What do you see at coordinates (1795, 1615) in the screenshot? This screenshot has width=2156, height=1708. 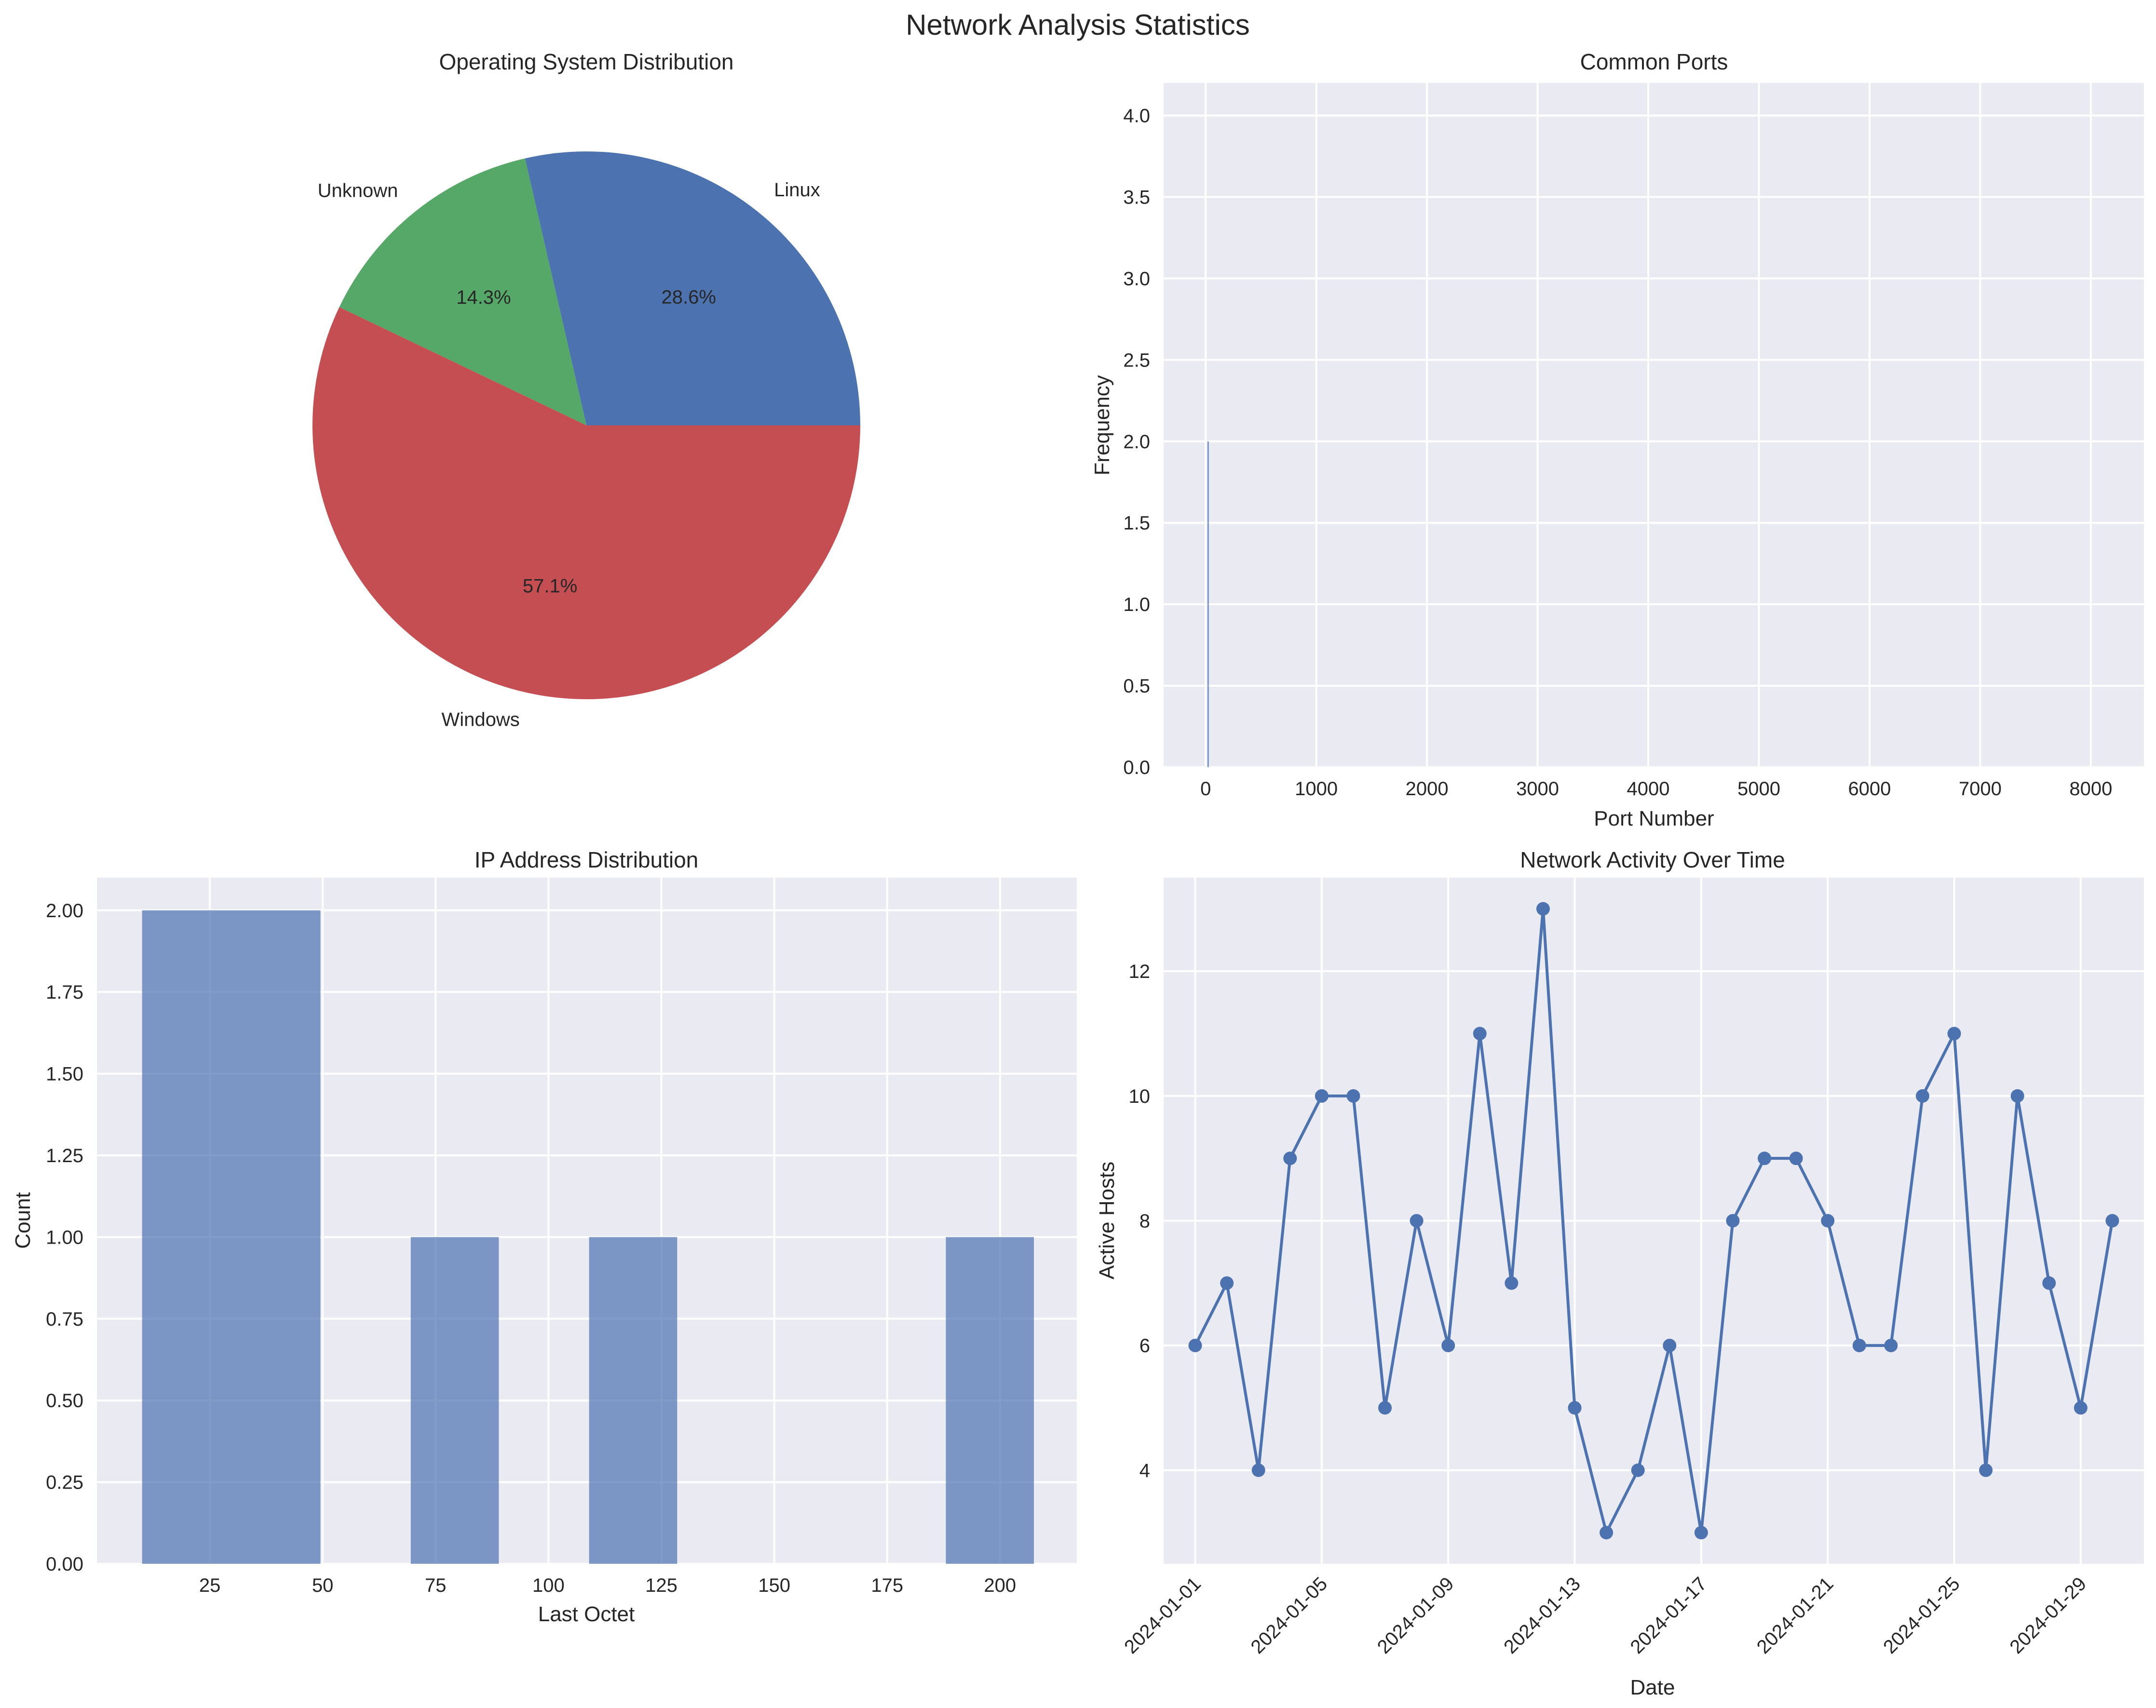 I see `activity-xtick-label: 2024-01-21` at bounding box center [1795, 1615].